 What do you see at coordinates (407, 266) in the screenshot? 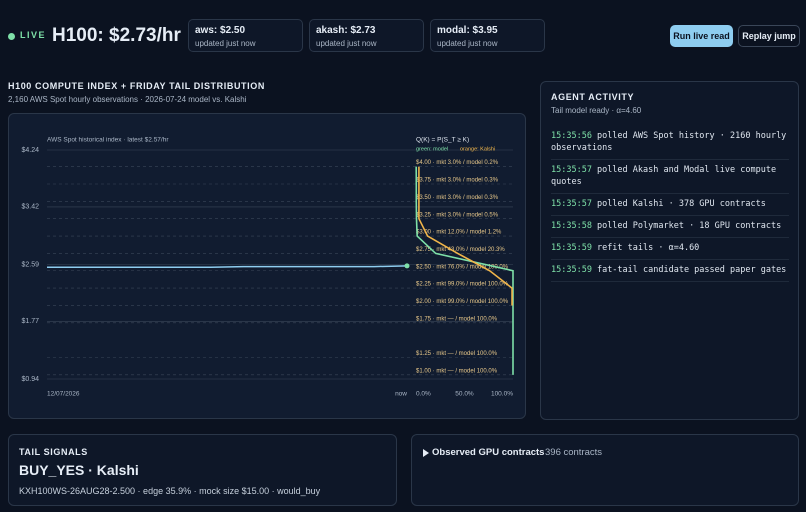
I see `latest-dot` at bounding box center [407, 266].